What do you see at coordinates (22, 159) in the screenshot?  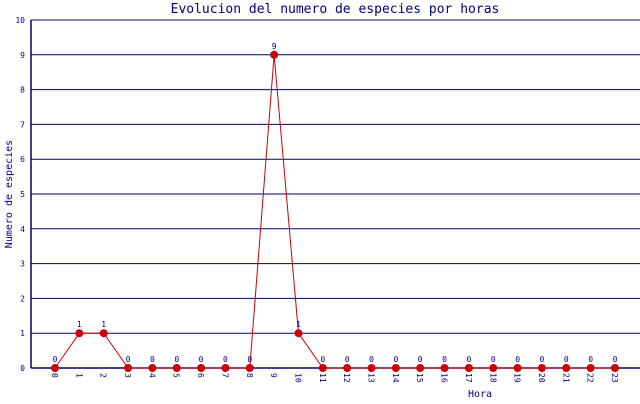 I see `y-tick-label: 6` at bounding box center [22, 159].